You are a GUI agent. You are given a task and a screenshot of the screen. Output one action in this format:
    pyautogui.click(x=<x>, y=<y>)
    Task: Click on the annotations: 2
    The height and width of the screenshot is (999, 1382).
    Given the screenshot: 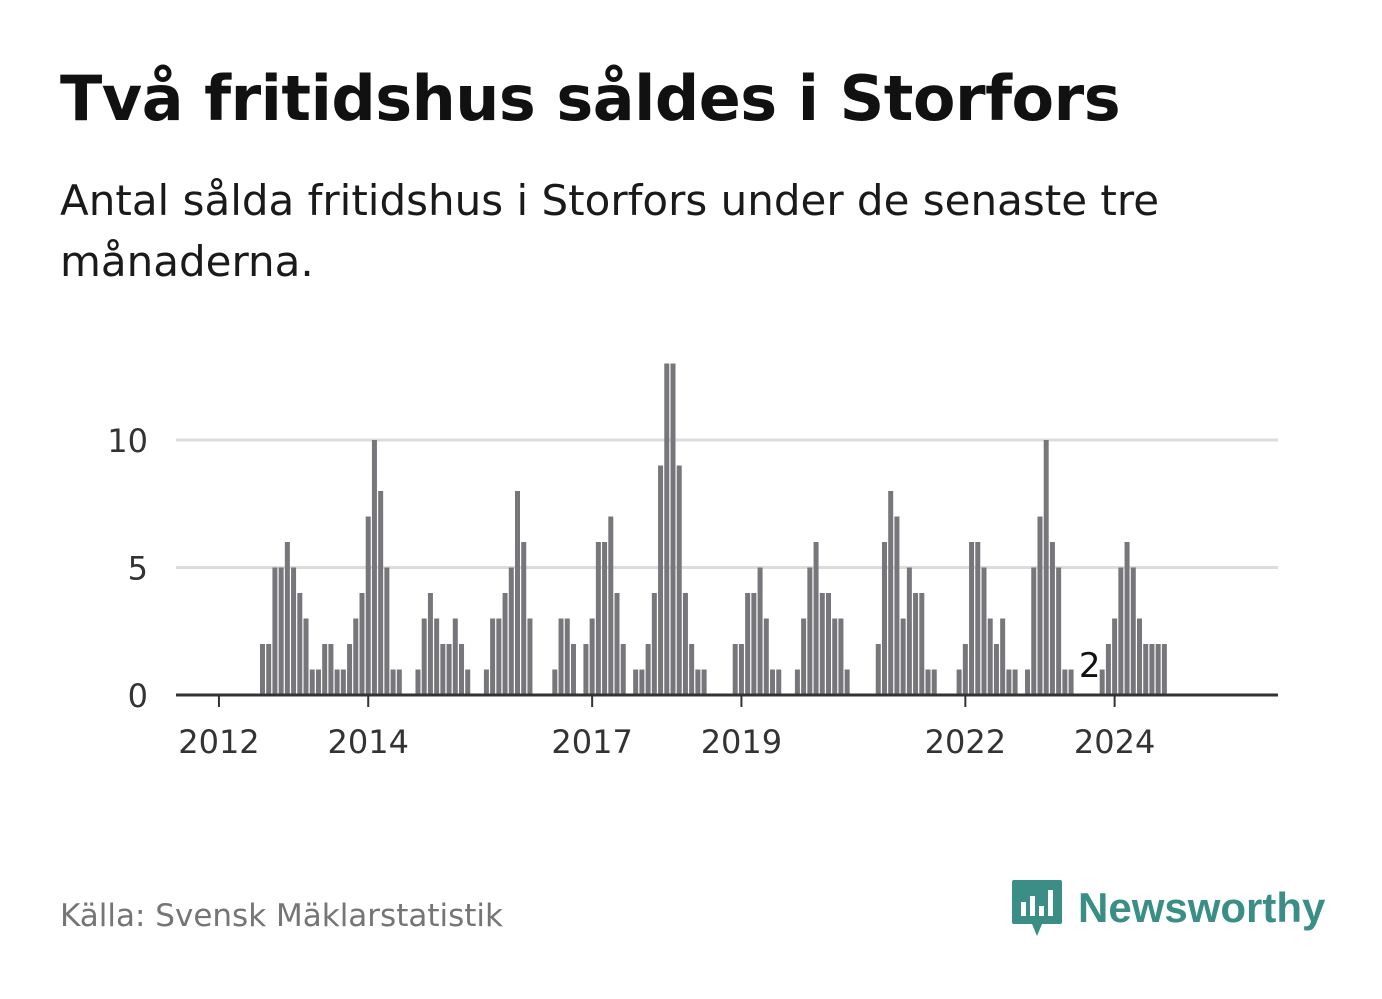 What is the action you would take?
    pyautogui.click(x=1090, y=666)
    